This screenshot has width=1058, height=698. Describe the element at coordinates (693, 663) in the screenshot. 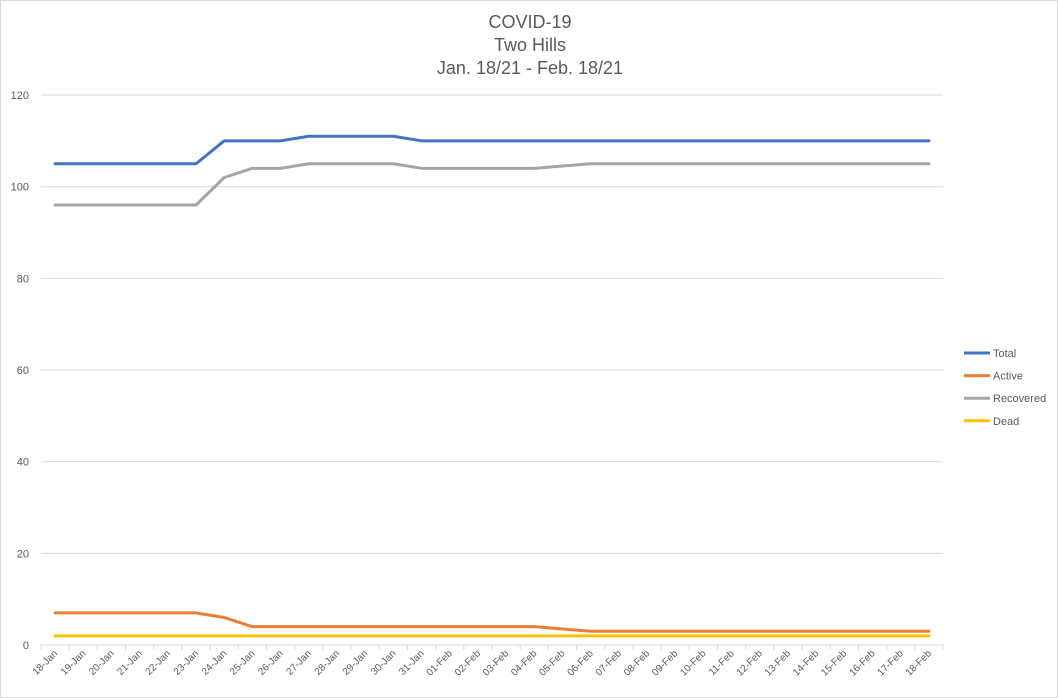

I see `x-tick-label: 10-Feb` at that location.